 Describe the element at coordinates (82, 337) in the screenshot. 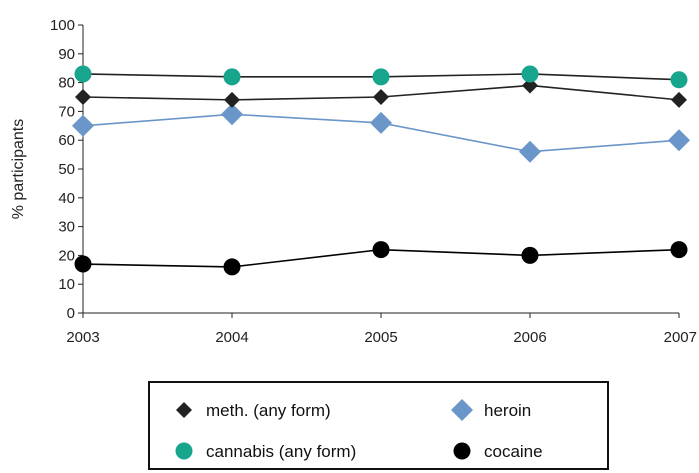

I see `x-tick-label: 2003` at that location.